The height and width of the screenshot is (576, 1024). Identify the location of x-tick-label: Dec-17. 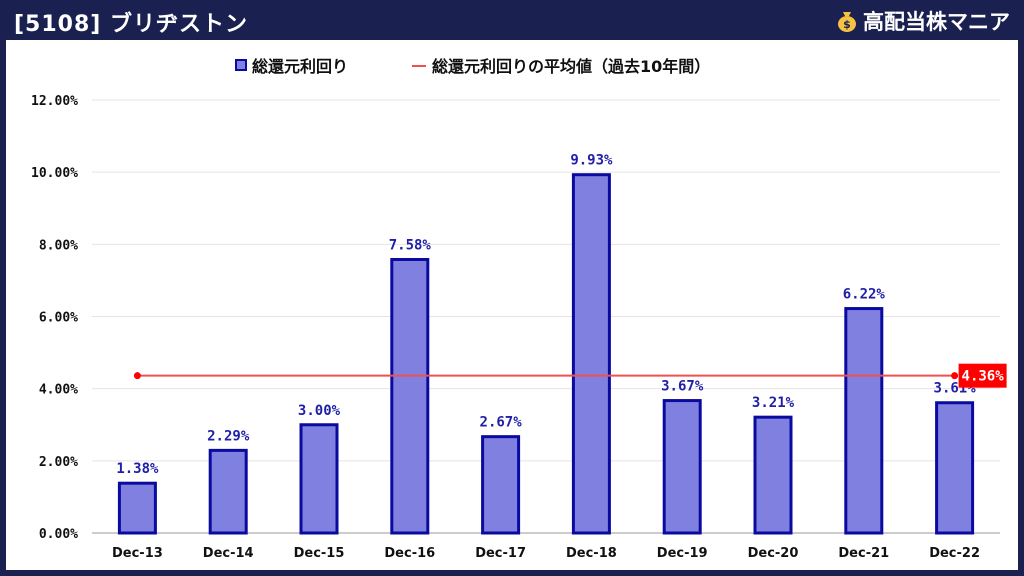
(500, 553).